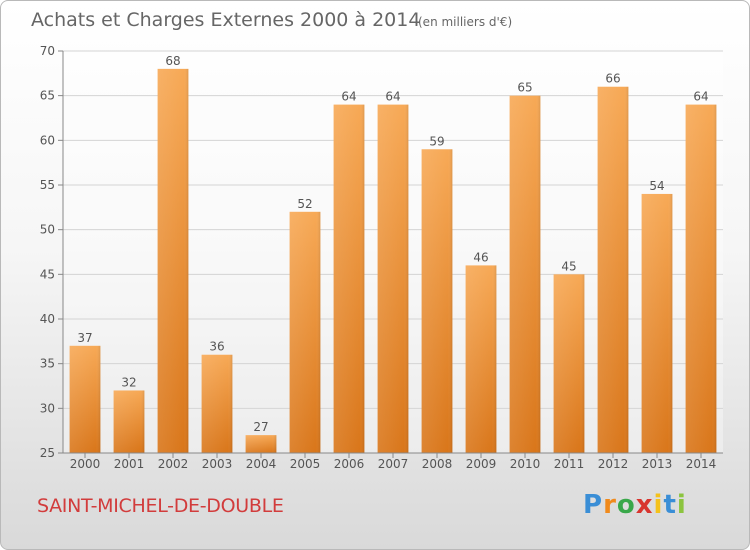 Image resolution: width=750 pixels, height=550 pixels. I want to click on y-tick-label: 40, so click(47, 319).